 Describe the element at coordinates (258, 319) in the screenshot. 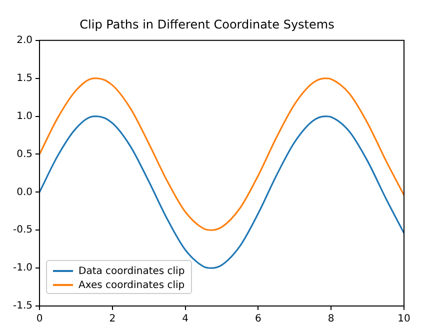

I see `x-tick-label: 6` at that location.